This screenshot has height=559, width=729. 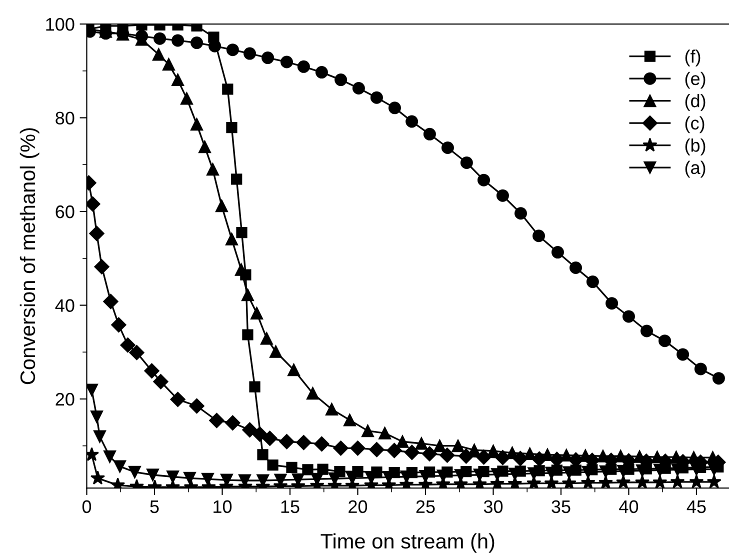 I want to click on x-tick-label: 40, so click(x=628, y=507).